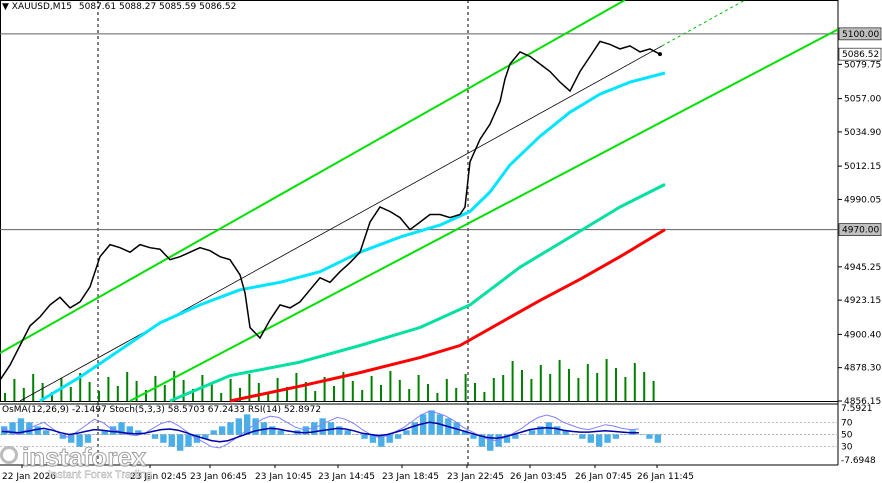  Describe the element at coordinates (84, 457) in the screenshot. I see `watermark-brand: instaforex` at that location.